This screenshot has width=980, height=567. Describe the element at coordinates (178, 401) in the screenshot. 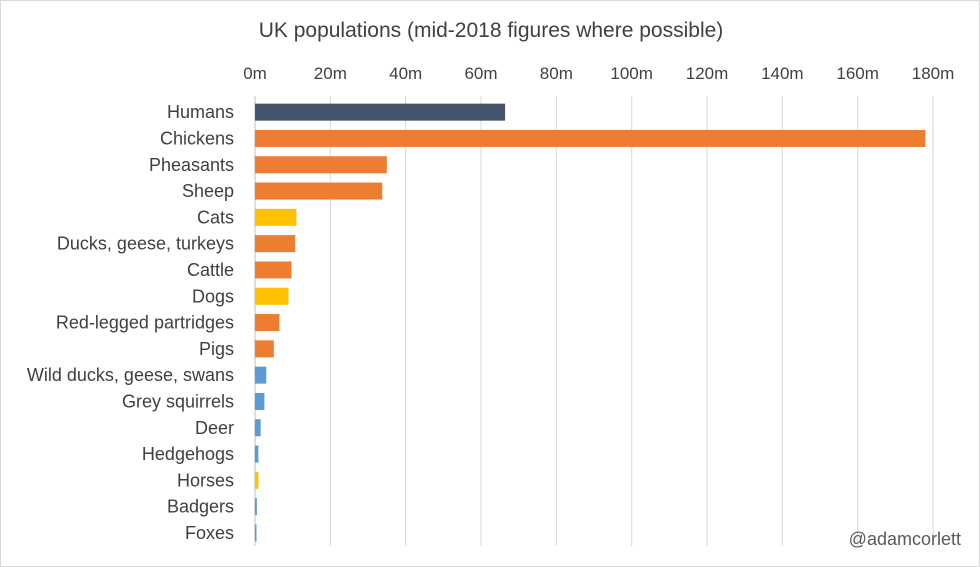

I see `category-label: Grey squirrels` at that location.